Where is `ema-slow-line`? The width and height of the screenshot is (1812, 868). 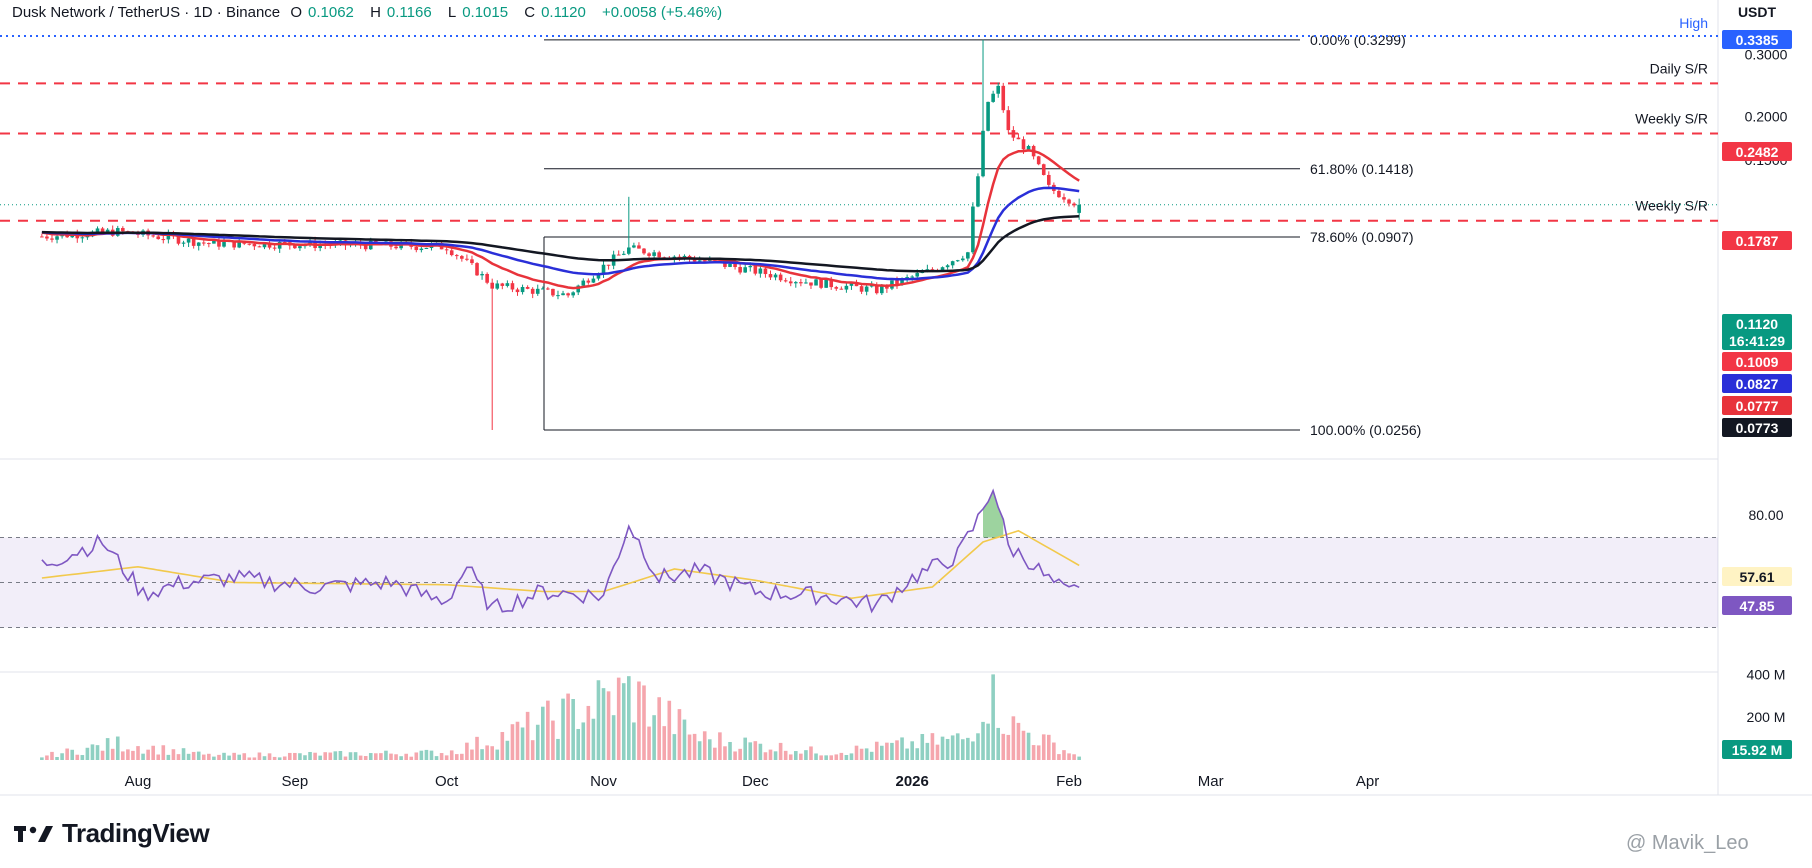
ema-slow-line is located at coordinates (560, 243).